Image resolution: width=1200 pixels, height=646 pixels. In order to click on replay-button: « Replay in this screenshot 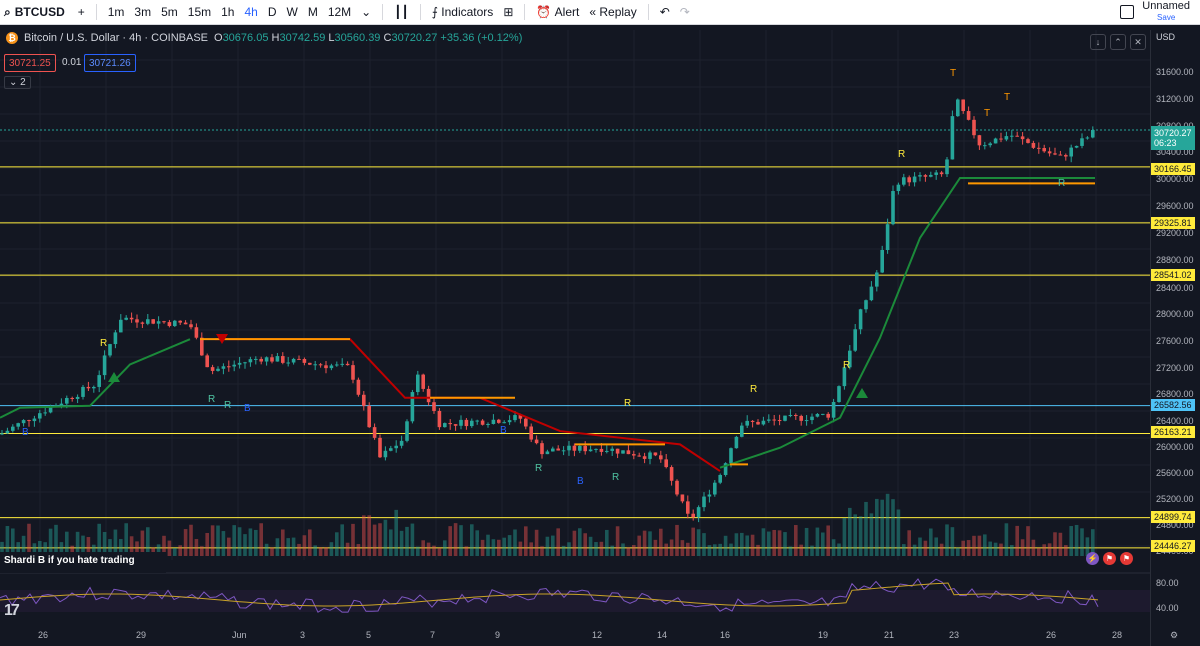, I will do `click(612, 12)`.